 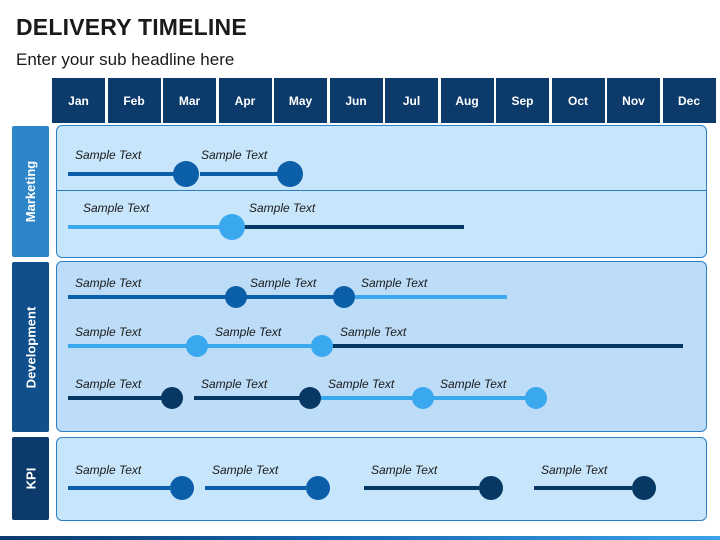 What do you see at coordinates (689, 100) in the screenshot?
I see `month-dec: Dec` at bounding box center [689, 100].